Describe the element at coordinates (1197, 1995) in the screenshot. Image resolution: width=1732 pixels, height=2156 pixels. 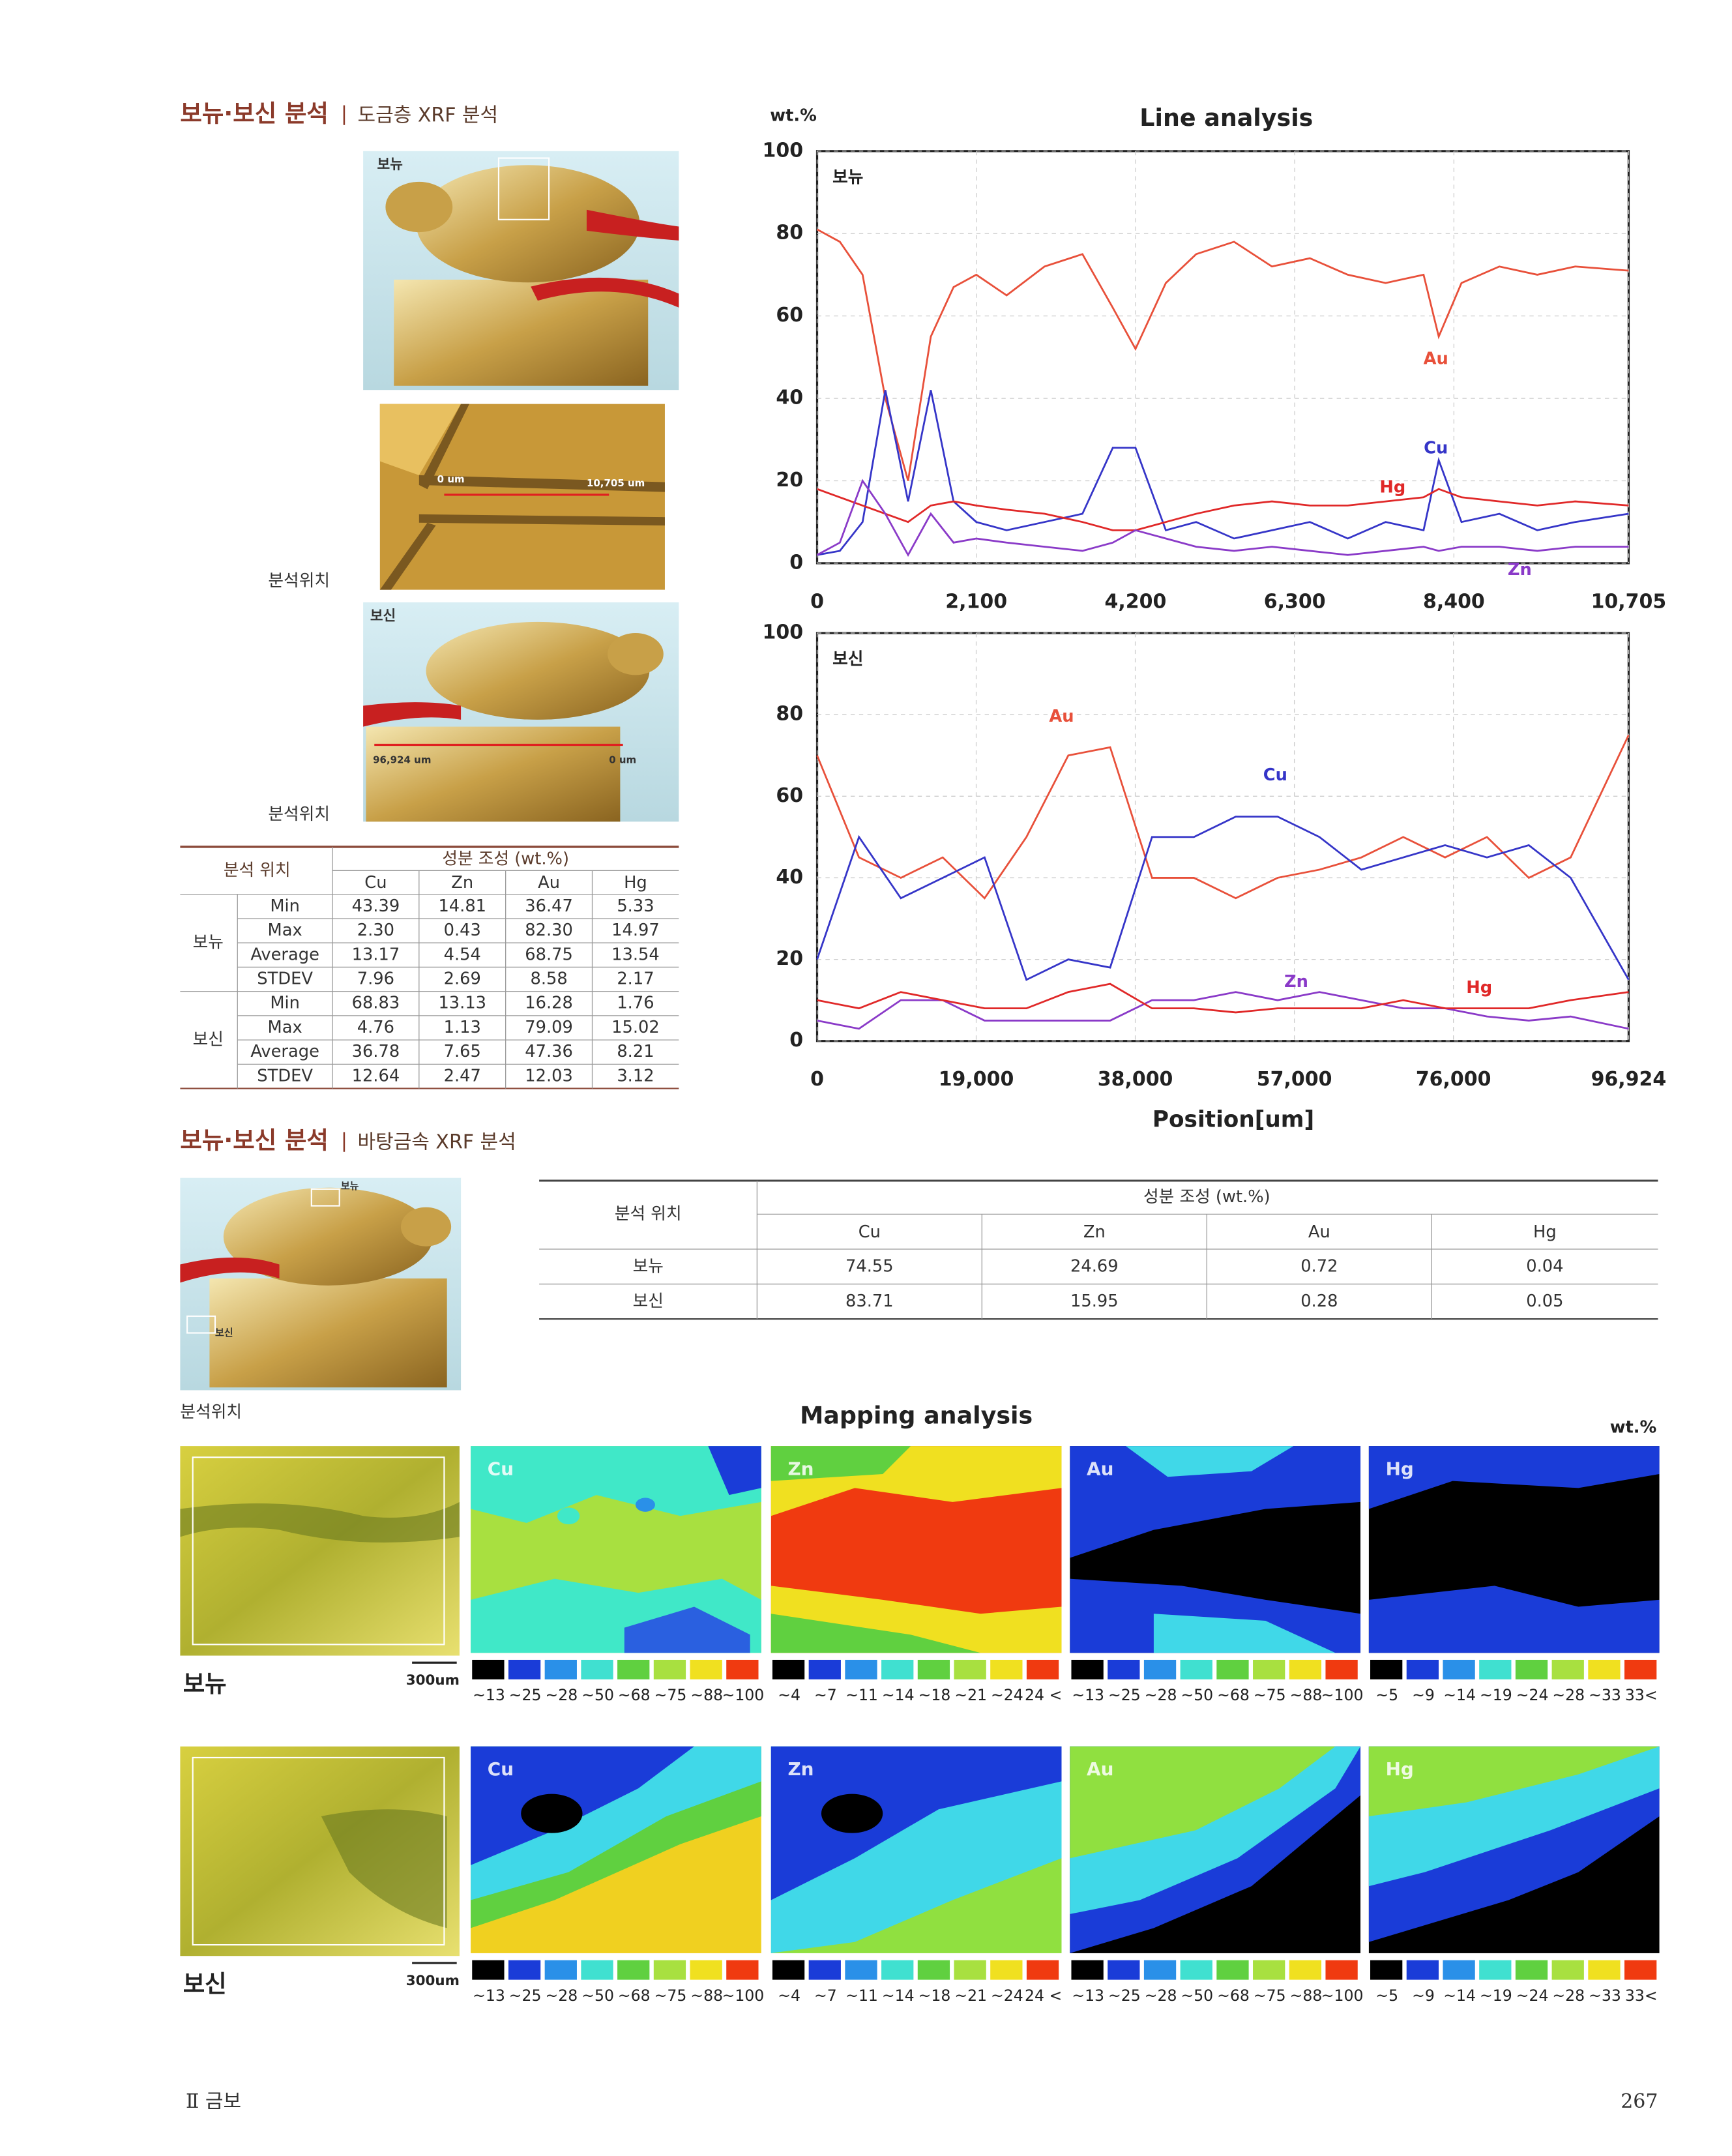
I see `legend-label: ~50` at that location.